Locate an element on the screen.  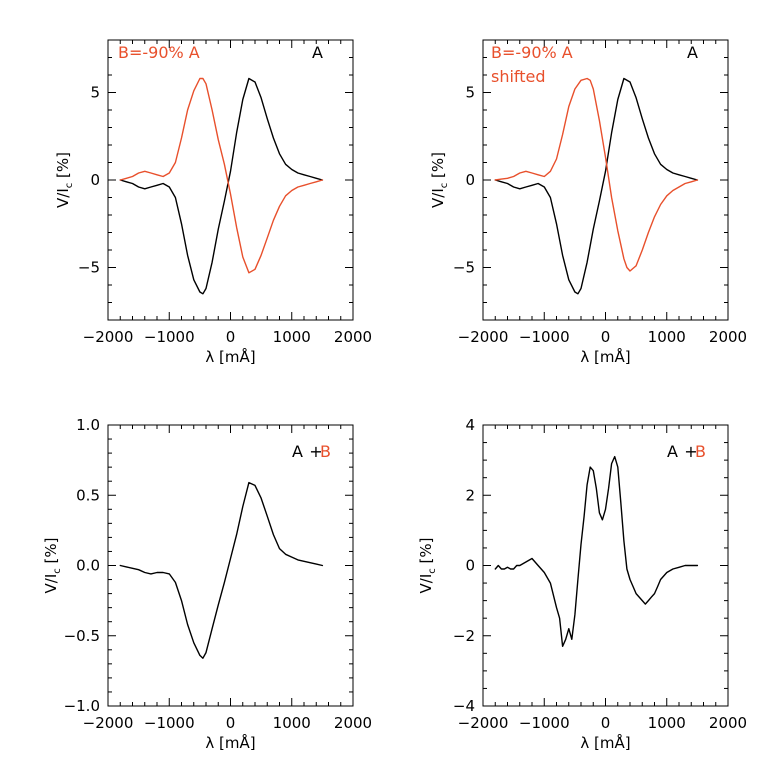
y-tick-label: −0.5 is located at coordinates (82, 636).